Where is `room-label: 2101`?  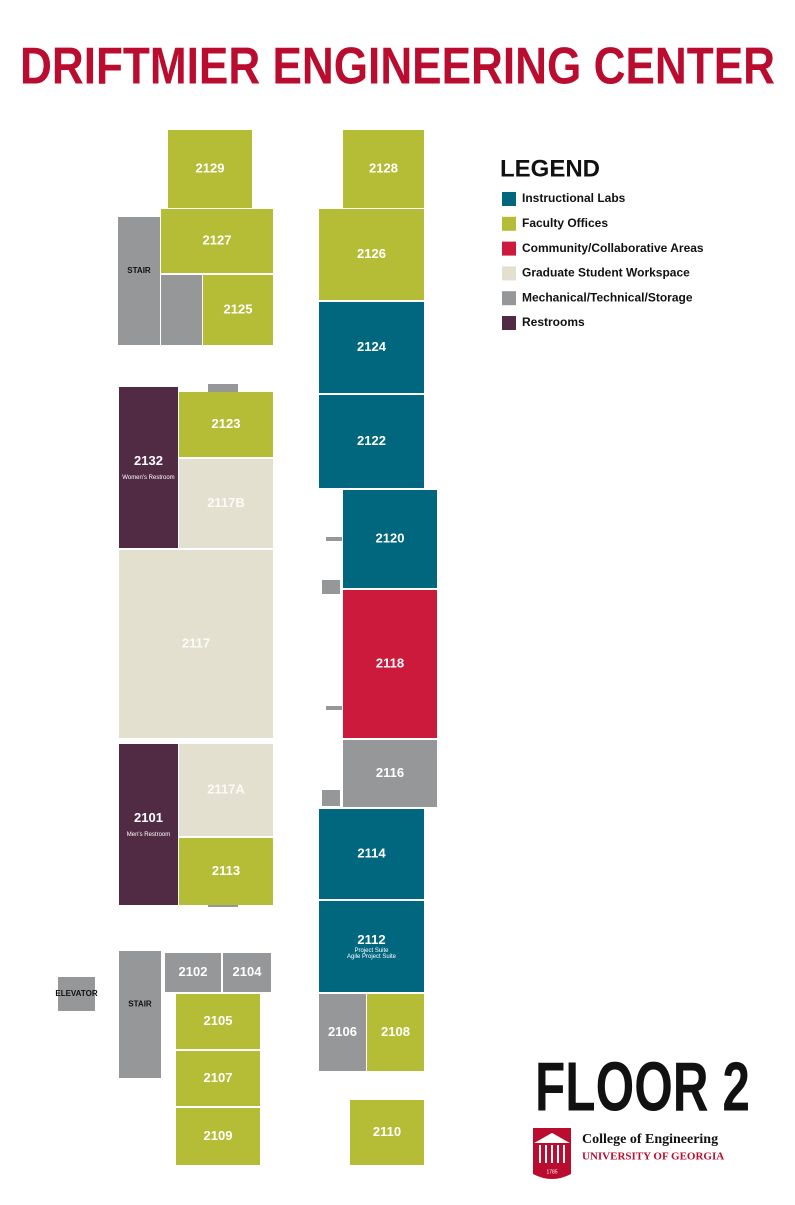 room-label: 2101 is located at coordinates (148, 817).